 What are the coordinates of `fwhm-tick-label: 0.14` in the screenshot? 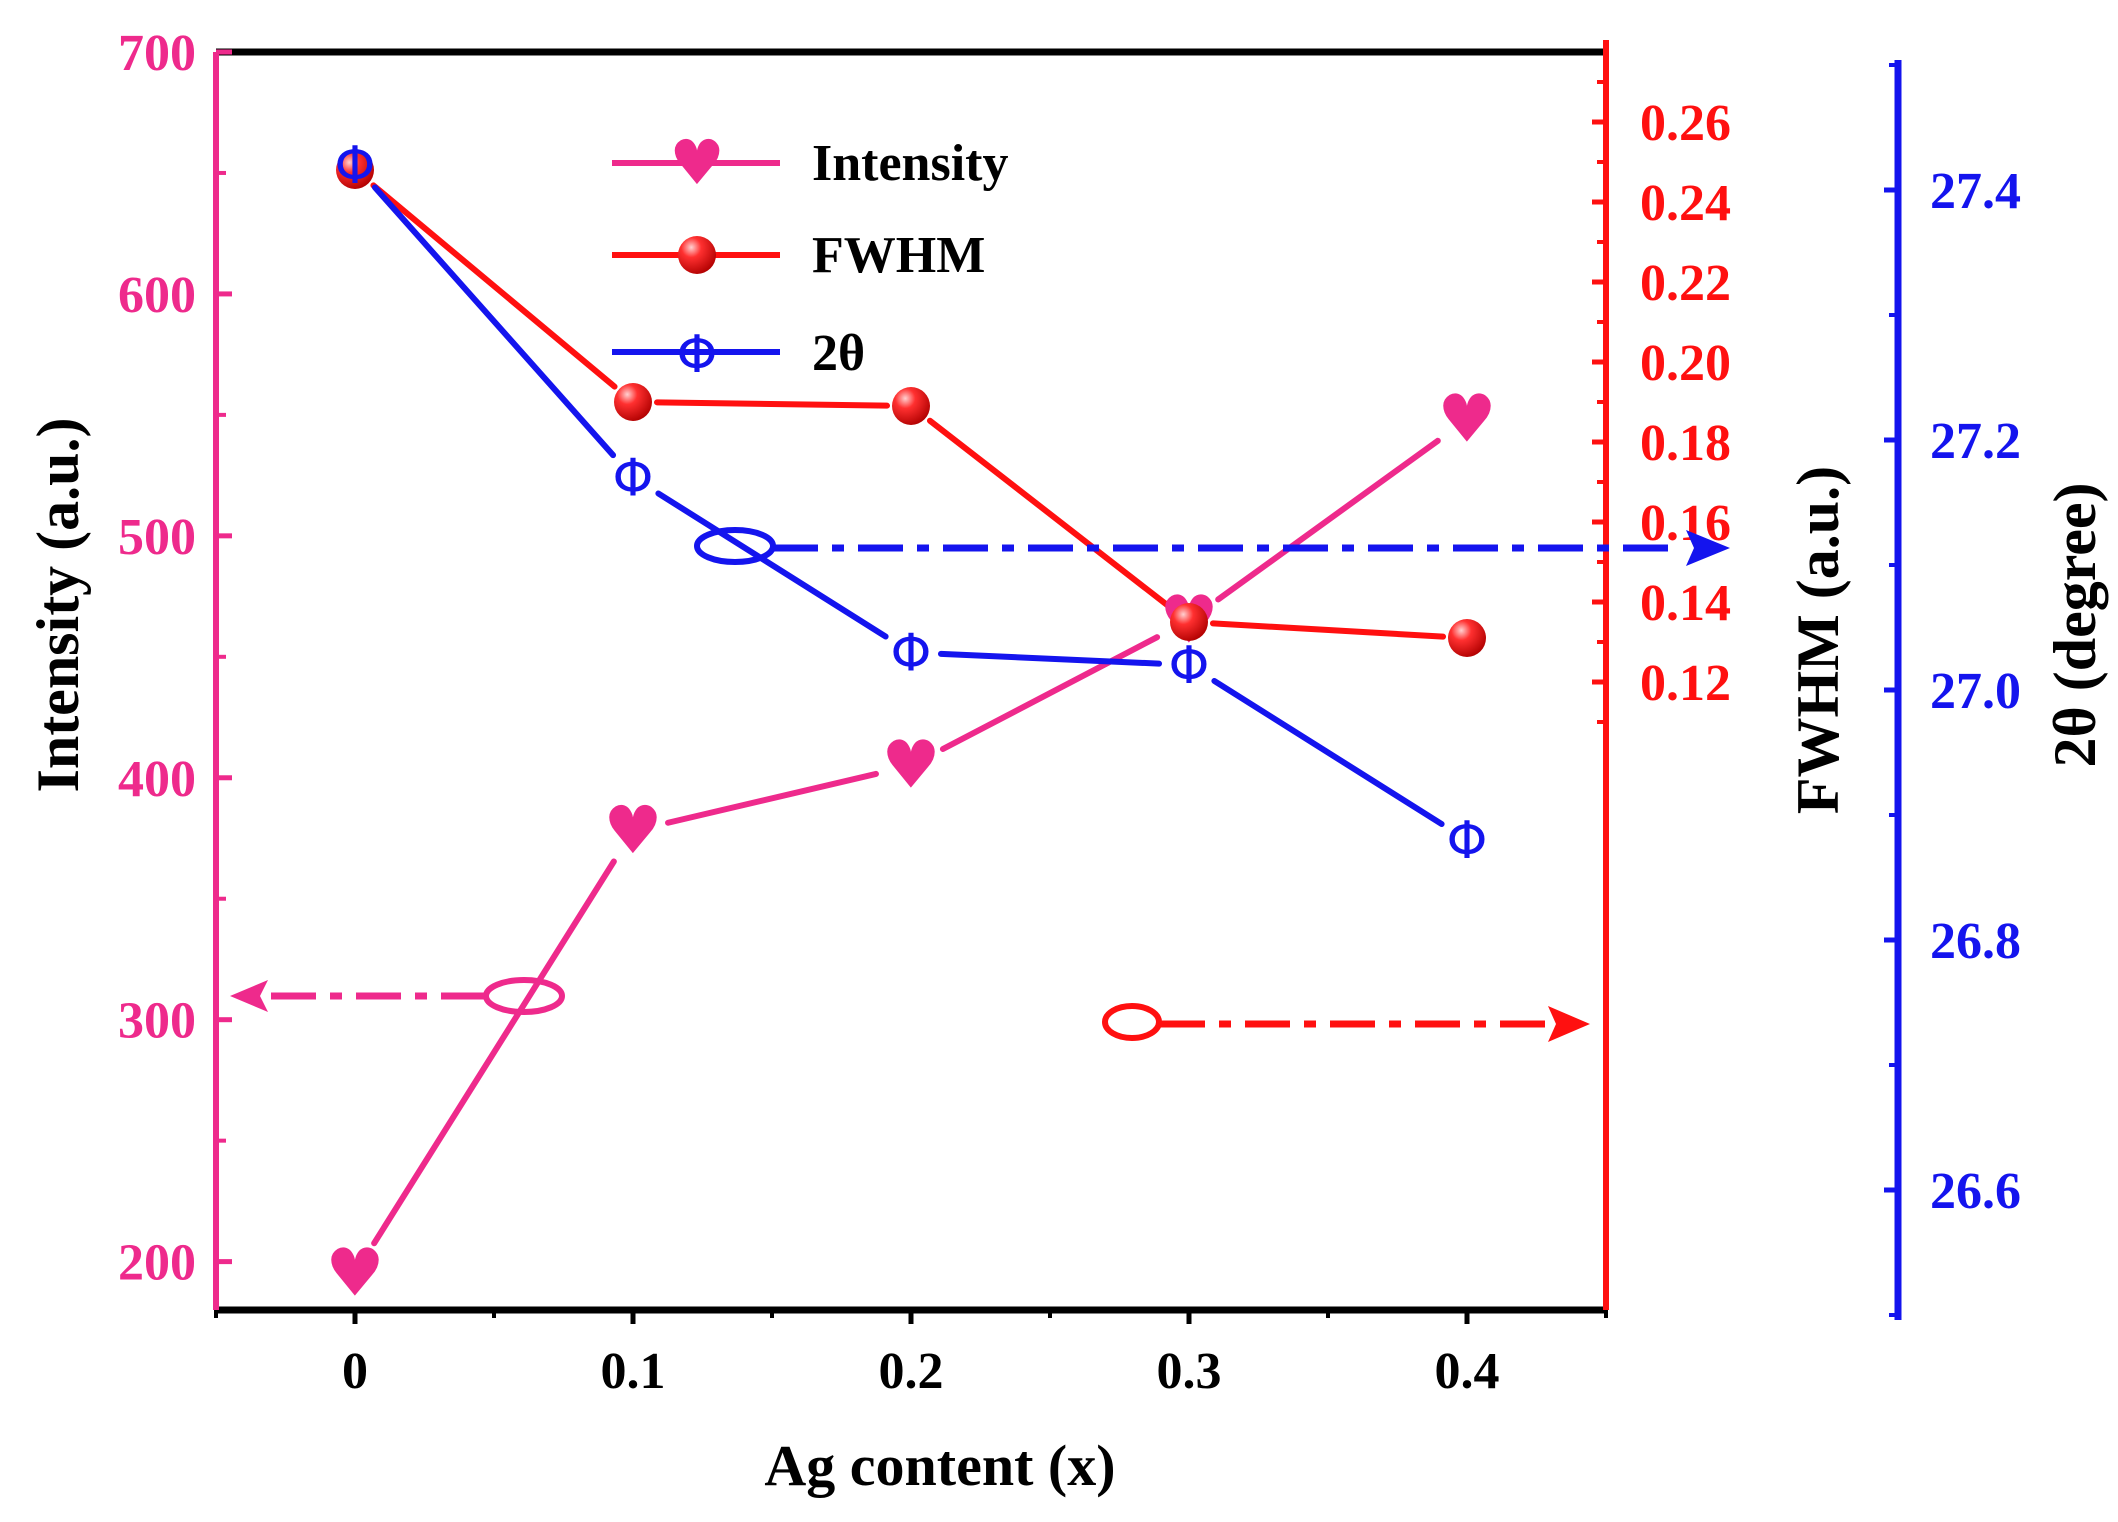 It's located at (1685, 603).